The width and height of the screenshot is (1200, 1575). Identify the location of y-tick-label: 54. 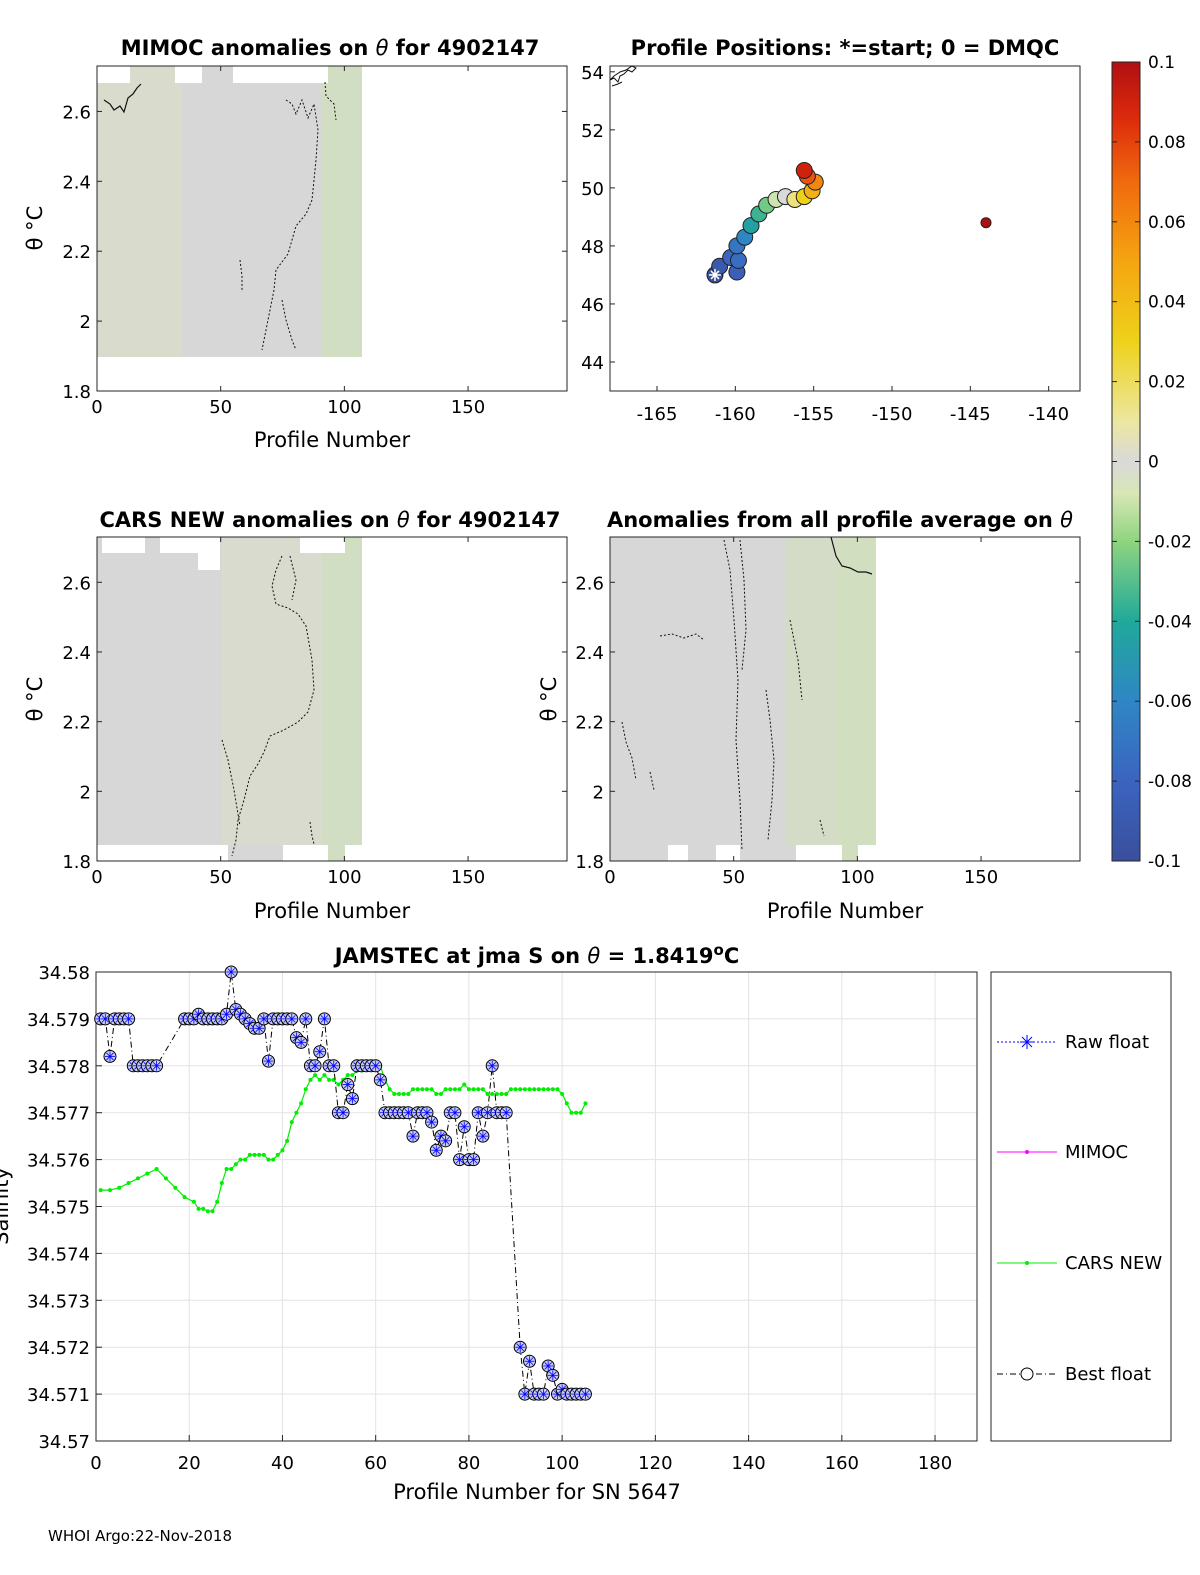
(592, 73).